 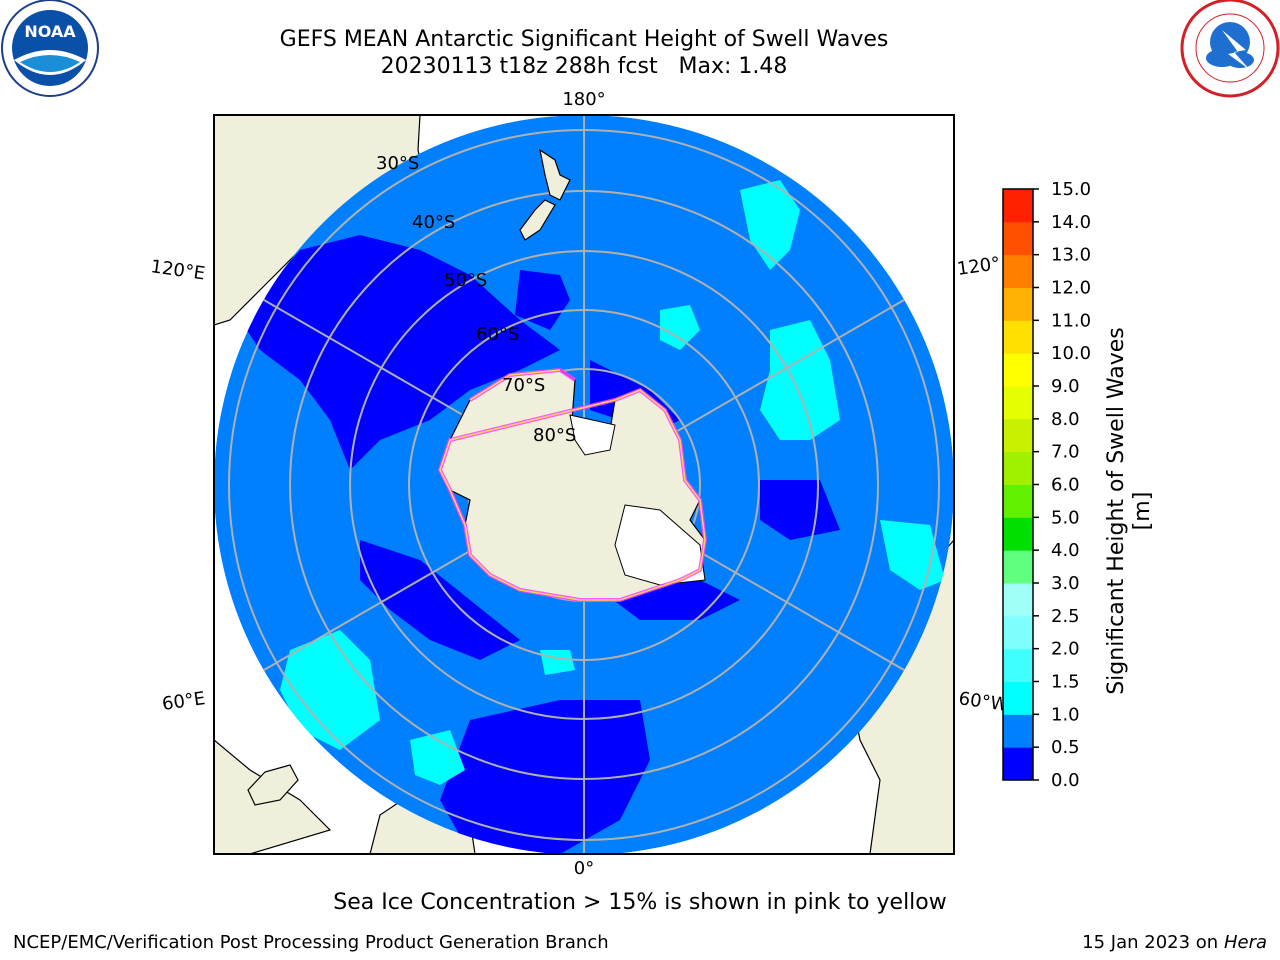 I want to click on colorbar-tick-label: 14.0, so click(x=1071, y=222).